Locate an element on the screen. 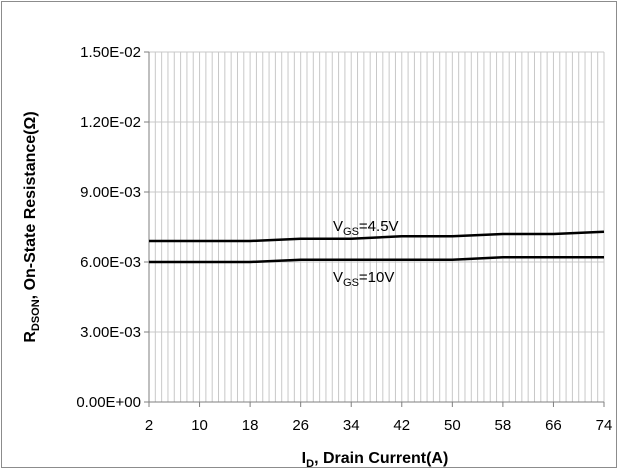  x-axis-title-sub: D is located at coordinates (310, 464).